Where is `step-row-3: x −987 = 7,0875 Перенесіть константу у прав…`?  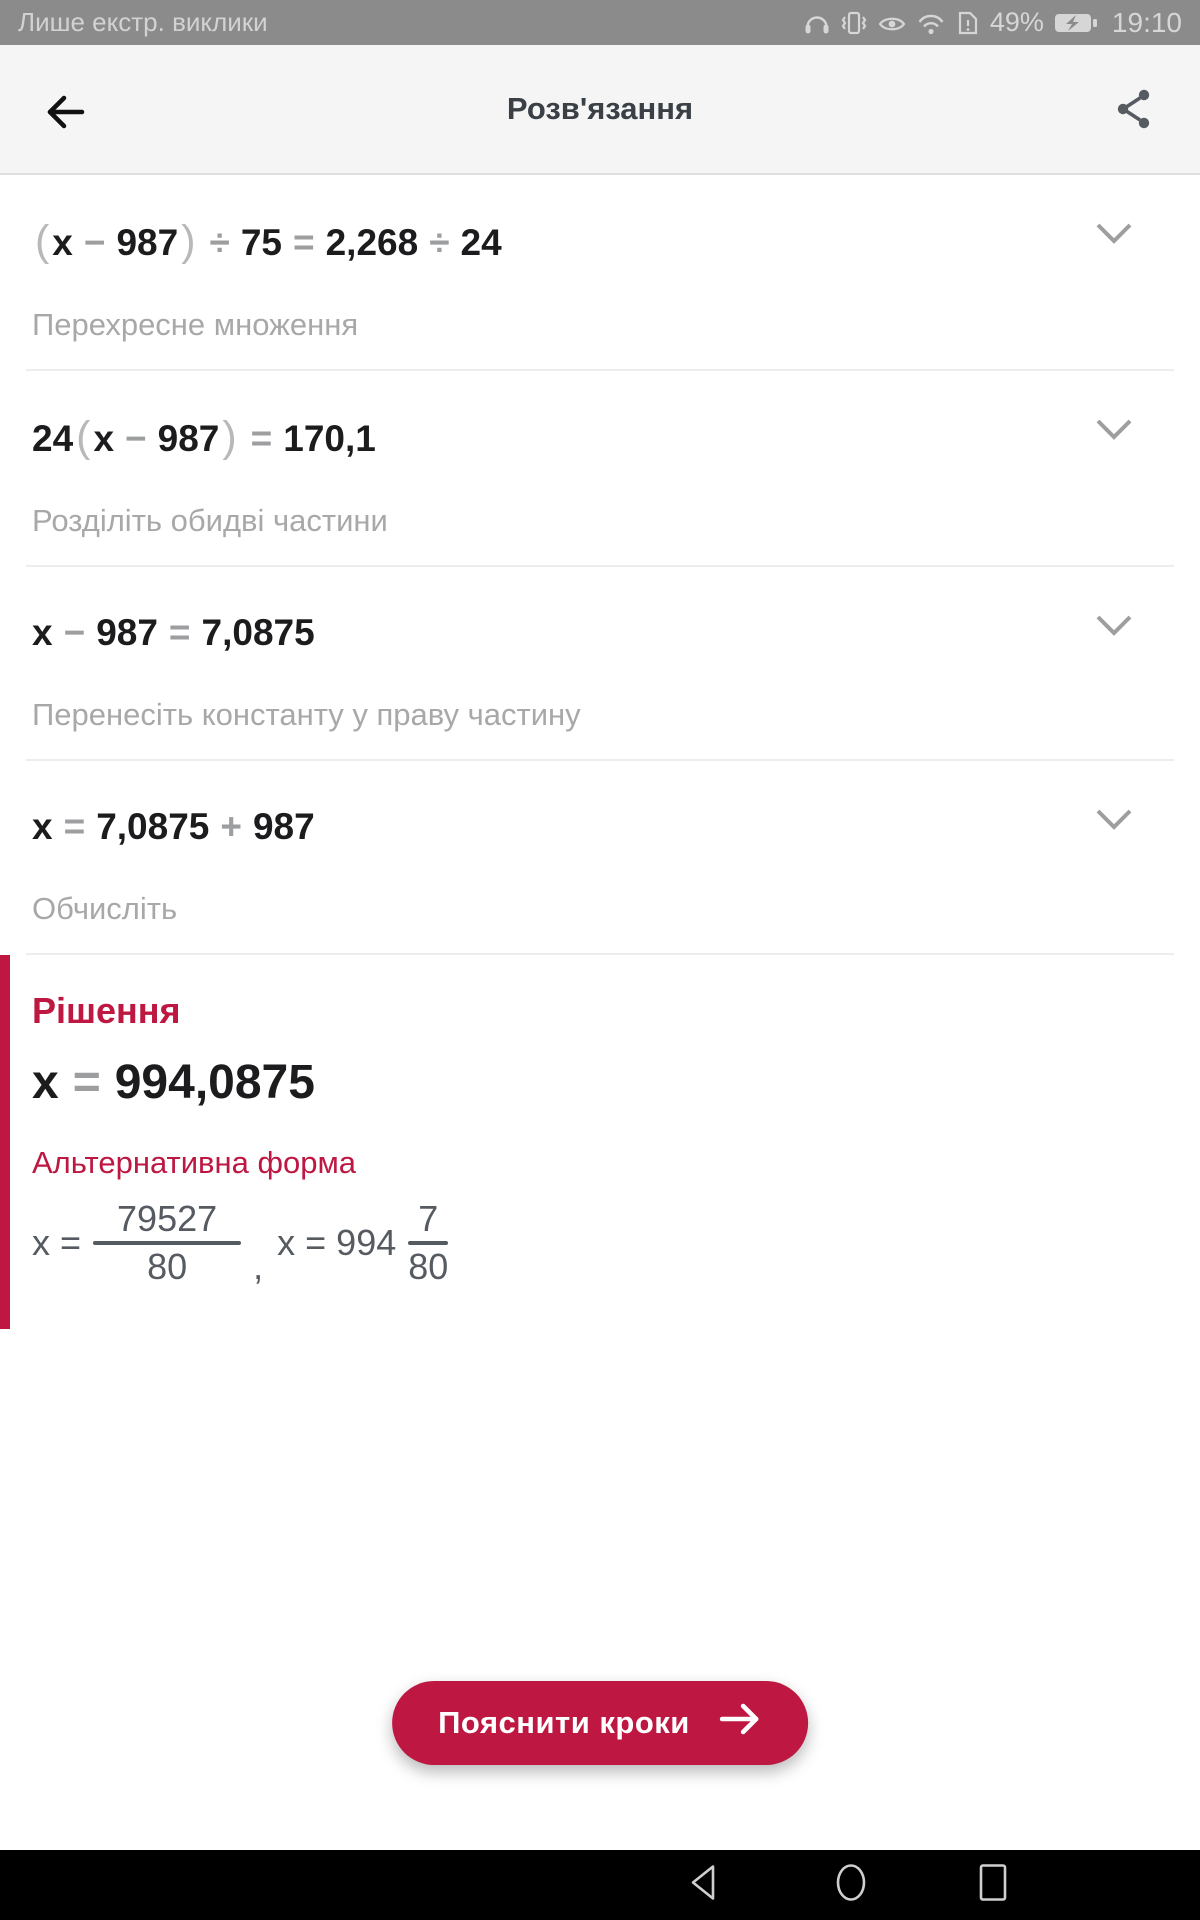 step-row-3: x −987 = 7,0875 Перенесіть константу у прав… is located at coordinates (600, 664).